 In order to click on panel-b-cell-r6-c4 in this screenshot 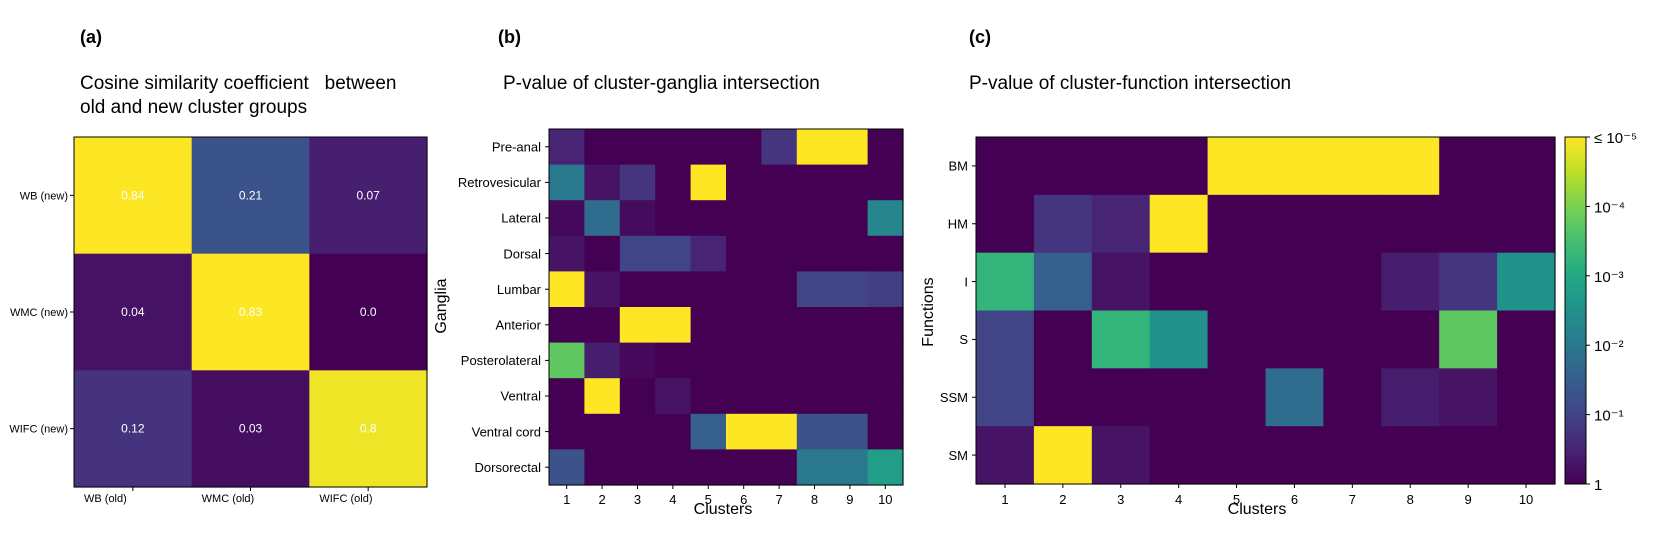, I will do `click(673, 325)`.